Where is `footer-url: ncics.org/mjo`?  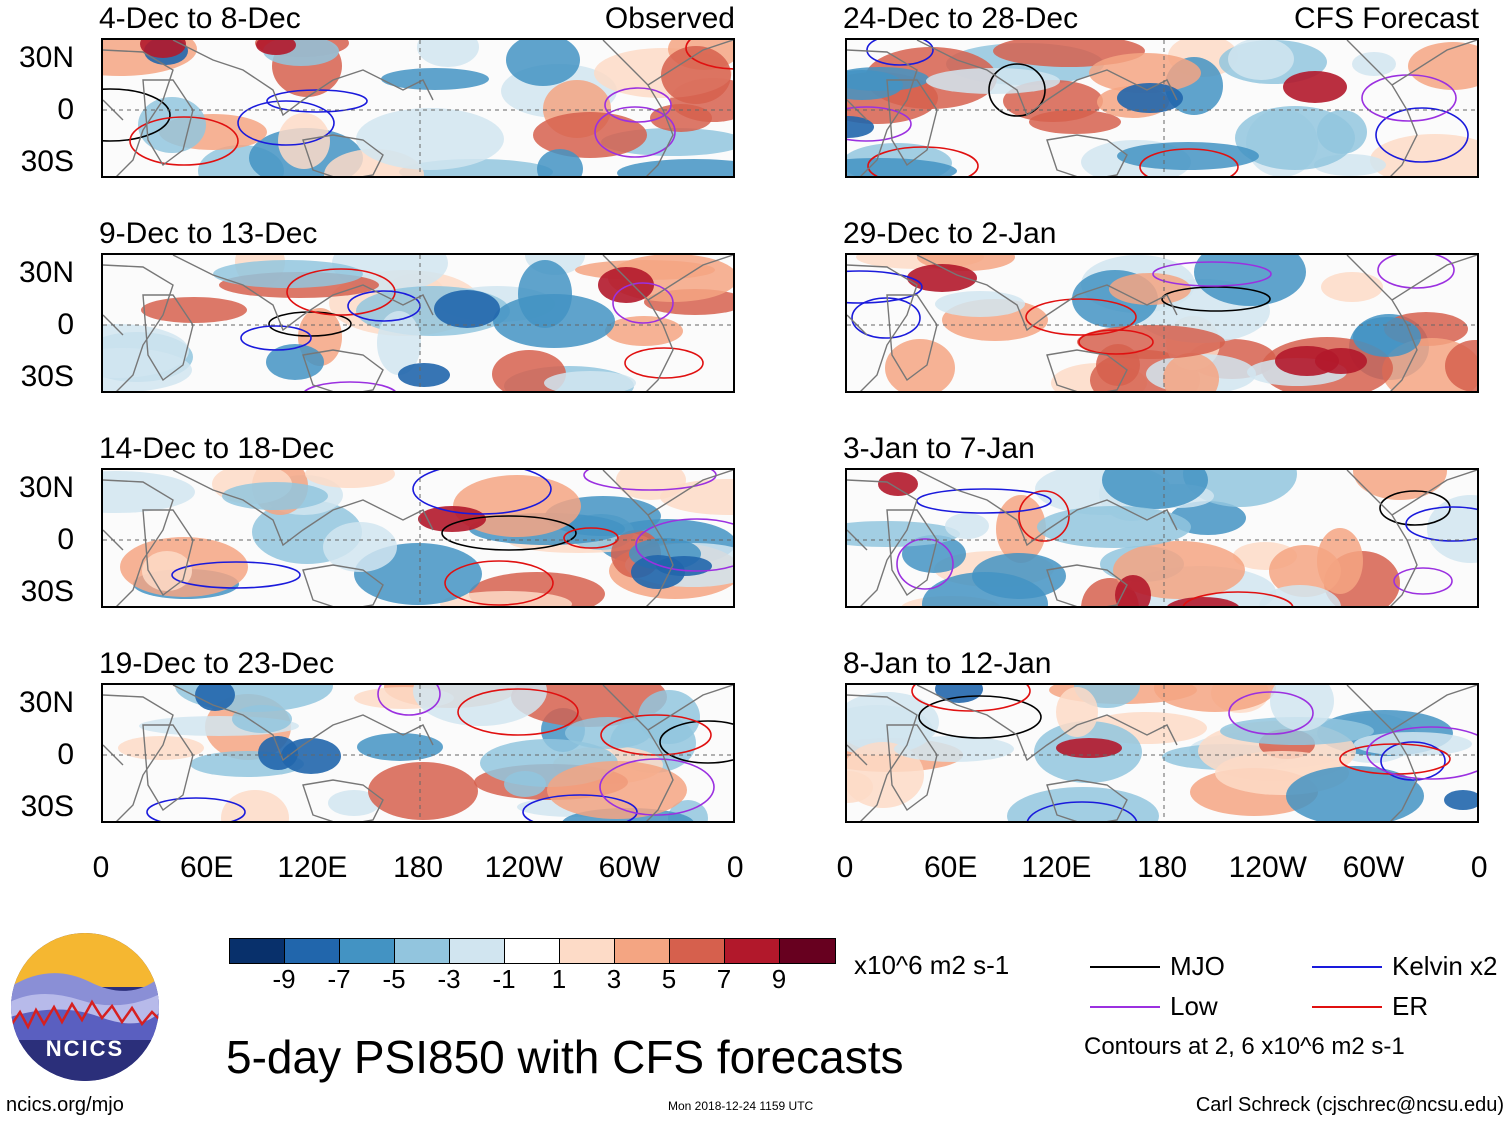 footer-url: ncics.org/mjo is located at coordinates (65, 1105).